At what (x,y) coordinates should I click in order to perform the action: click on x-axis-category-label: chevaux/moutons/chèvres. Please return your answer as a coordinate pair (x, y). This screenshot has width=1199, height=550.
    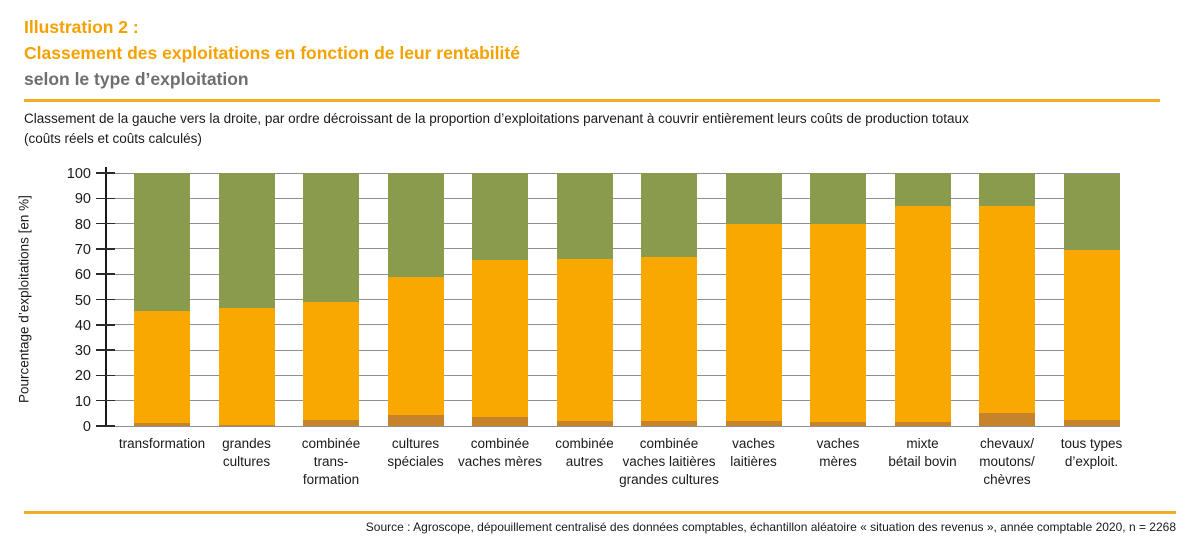
    Looking at the image, I should click on (1007, 462).